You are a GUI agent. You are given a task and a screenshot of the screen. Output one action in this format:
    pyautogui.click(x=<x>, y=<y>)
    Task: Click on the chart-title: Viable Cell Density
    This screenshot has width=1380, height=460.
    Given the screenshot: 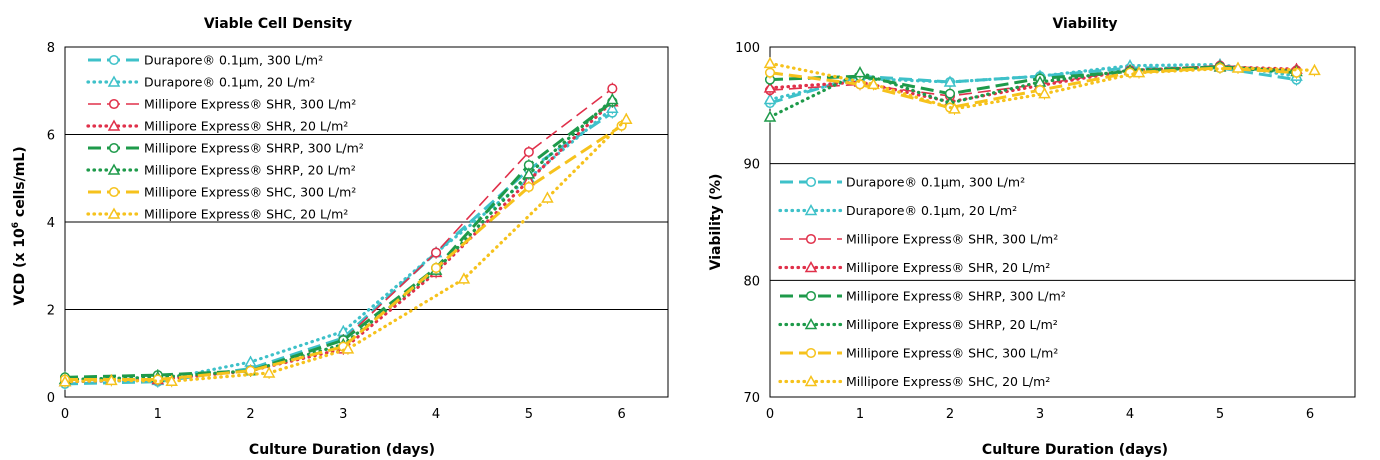 What is the action you would take?
    pyautogui.click(x=278, y=24)
    